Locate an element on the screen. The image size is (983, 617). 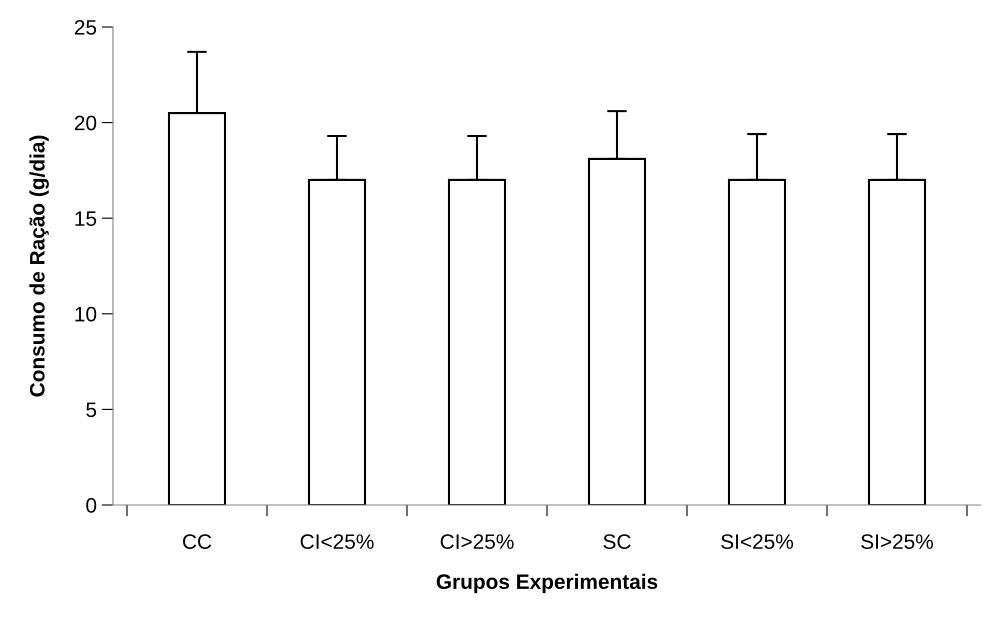
x-tick-label: CI<25% is located at coordinates (337, 541).